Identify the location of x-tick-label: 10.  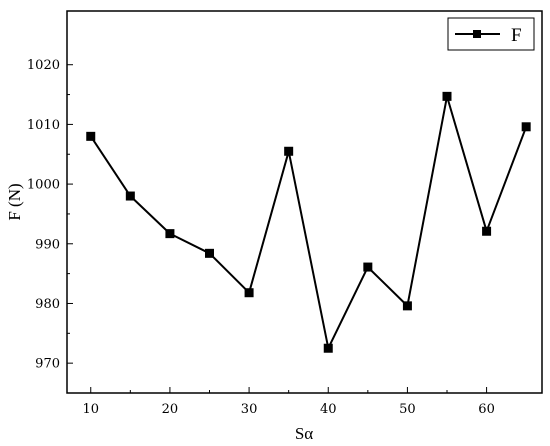
(90, 409).